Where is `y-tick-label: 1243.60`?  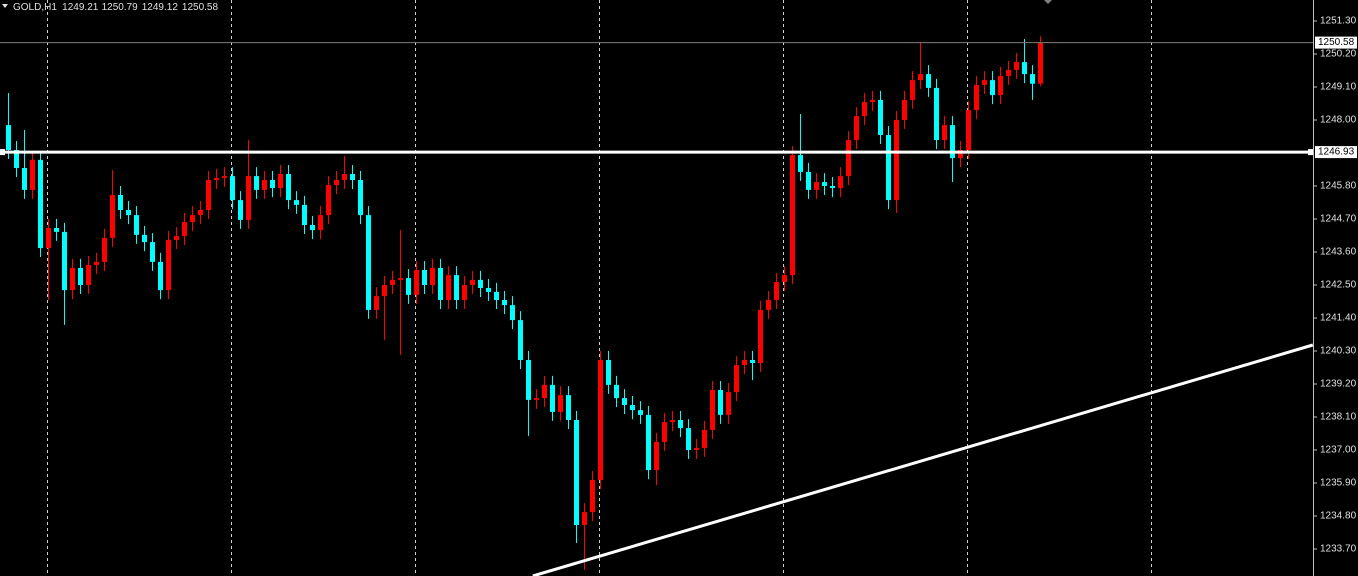
y-tick-label: 1243.60 is located at coordinates (1338, 252).